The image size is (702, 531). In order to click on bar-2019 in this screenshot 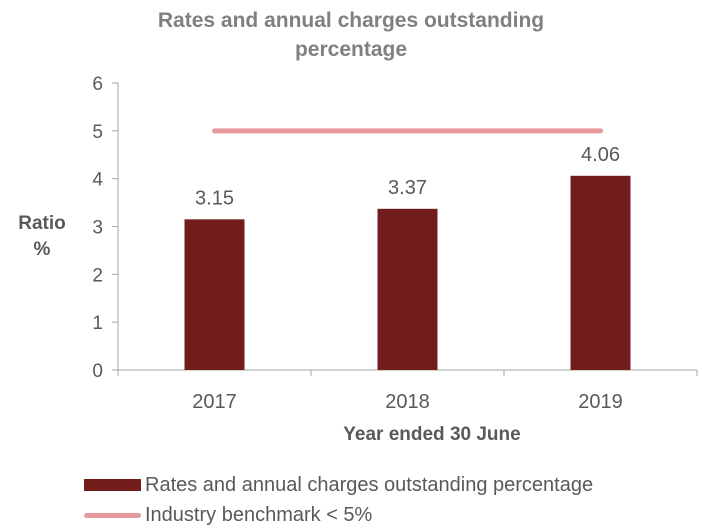, I will do `click(600, 272)`.